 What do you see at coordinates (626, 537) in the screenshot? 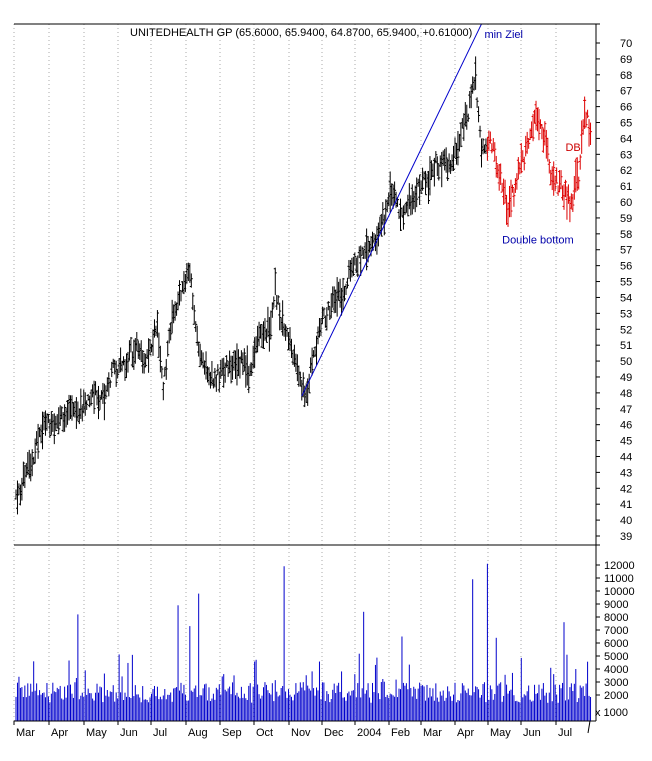
I see `price-tick-label: 39` at bounding box center [626, 537].